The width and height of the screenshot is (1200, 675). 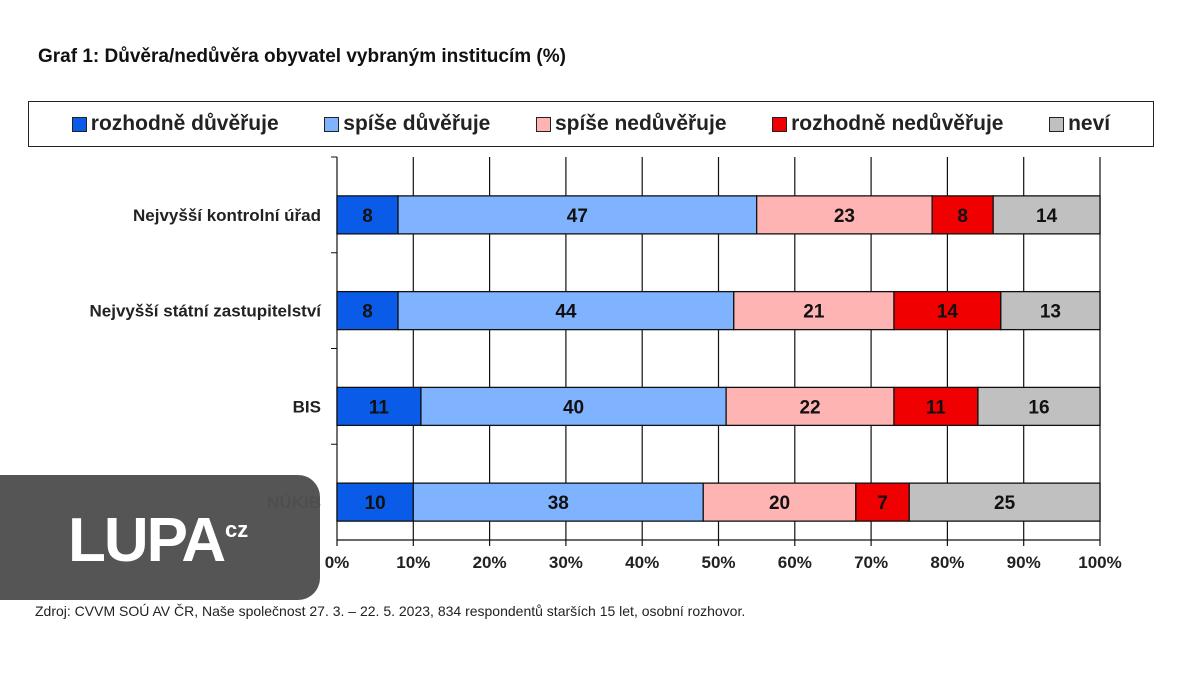 I want to click on legend-item: spíše důvěřuje, so click(x=407, y=124).